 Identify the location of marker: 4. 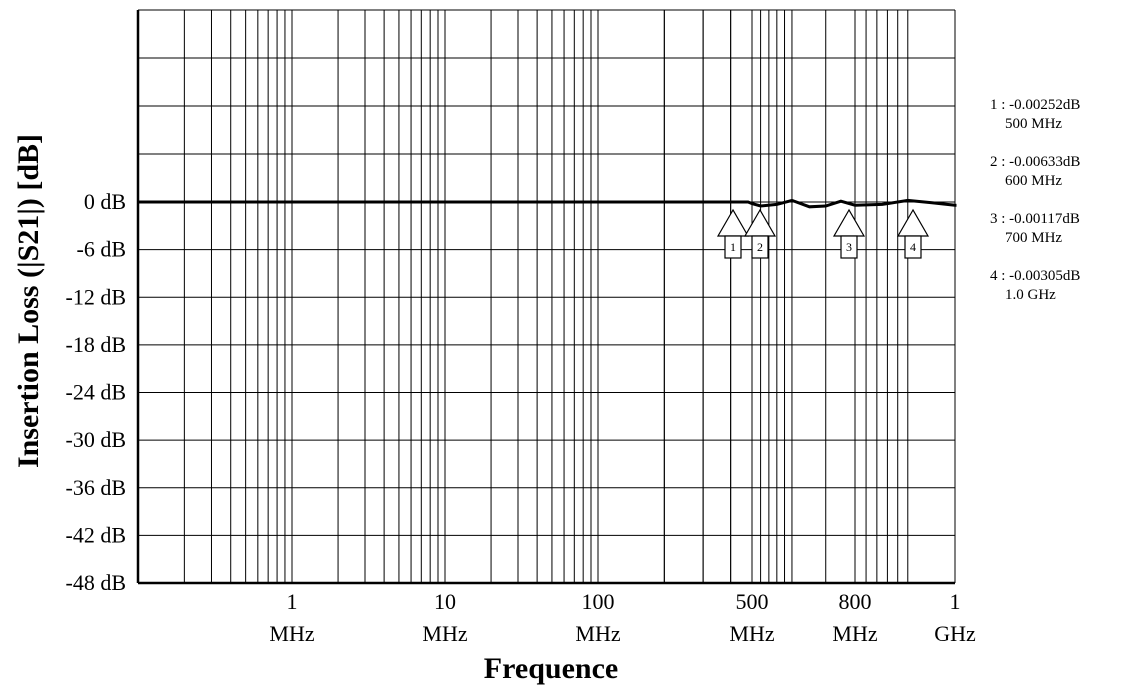
(913, 233).